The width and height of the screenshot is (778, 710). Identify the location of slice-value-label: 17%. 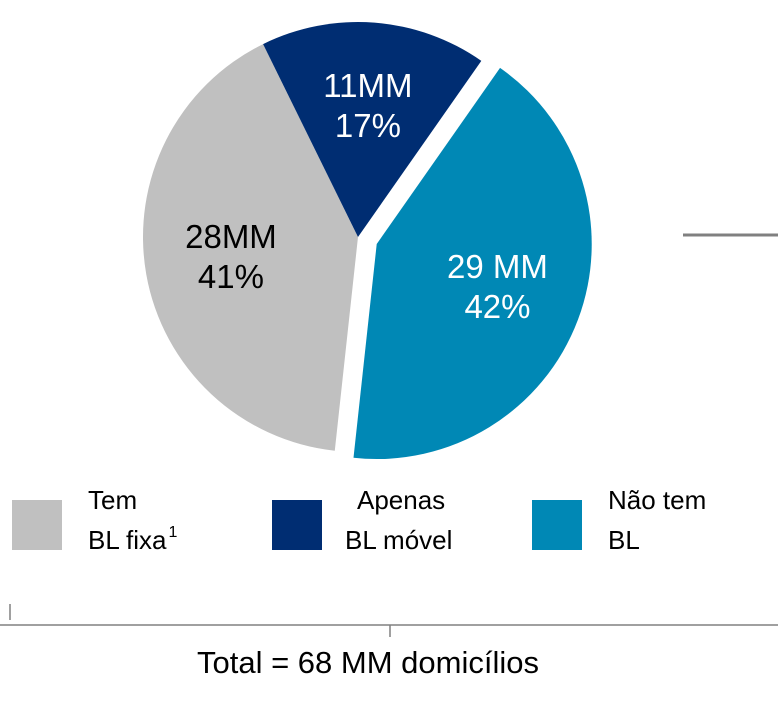
(368, 125).